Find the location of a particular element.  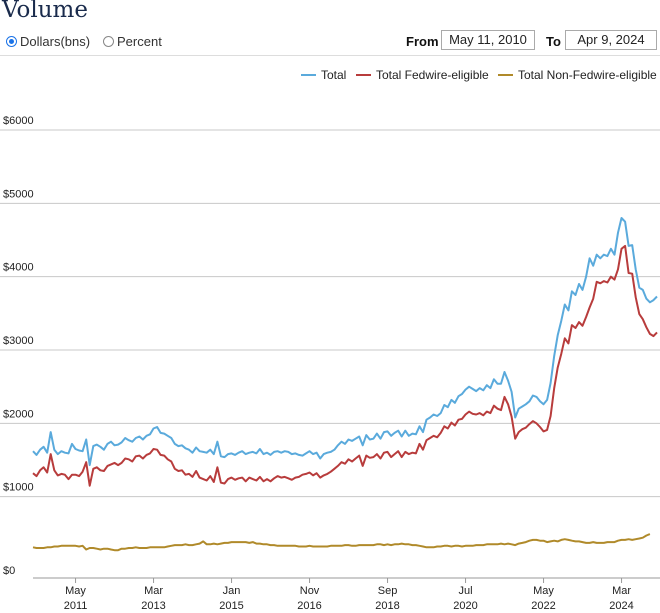

dollars-radio: Dollars(bns) is located at coordinates (48, 41).